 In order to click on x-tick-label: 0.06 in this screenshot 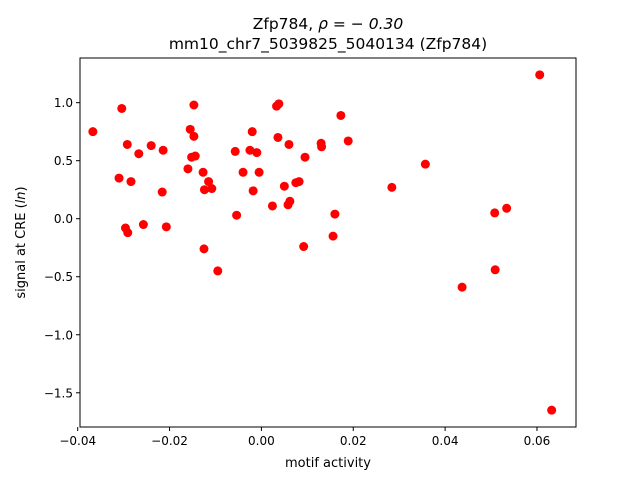, I will do `click(537, 441)`.